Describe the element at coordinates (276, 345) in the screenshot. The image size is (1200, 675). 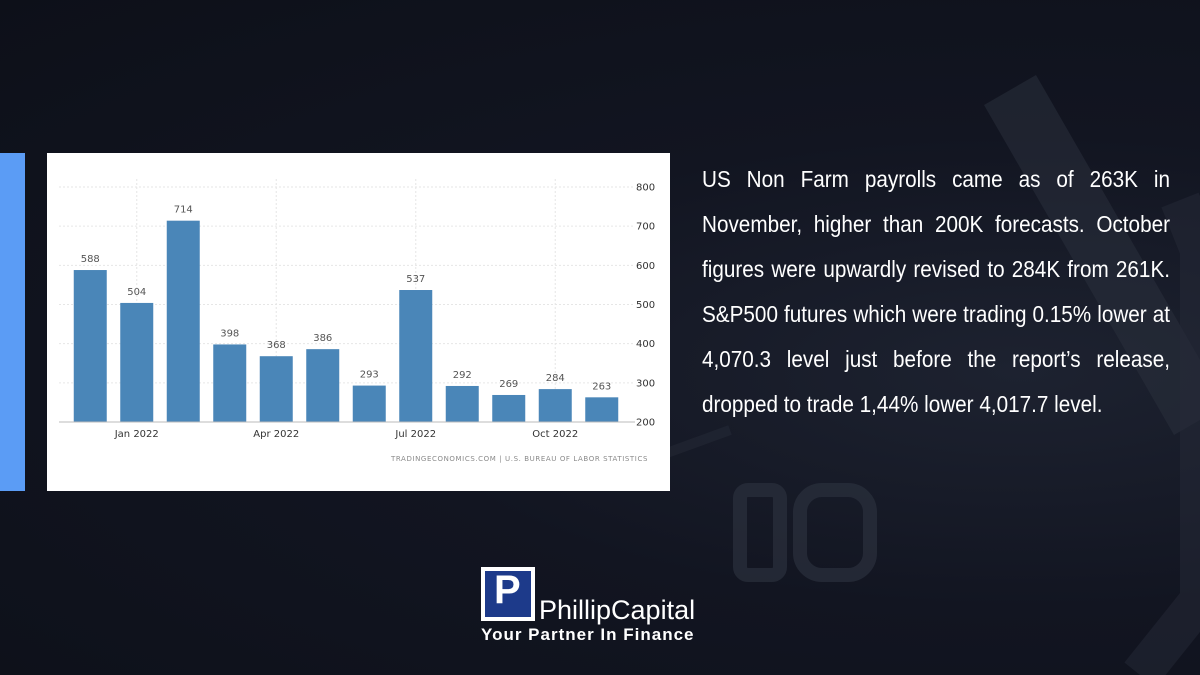
I see `data-label: 368` at that location.